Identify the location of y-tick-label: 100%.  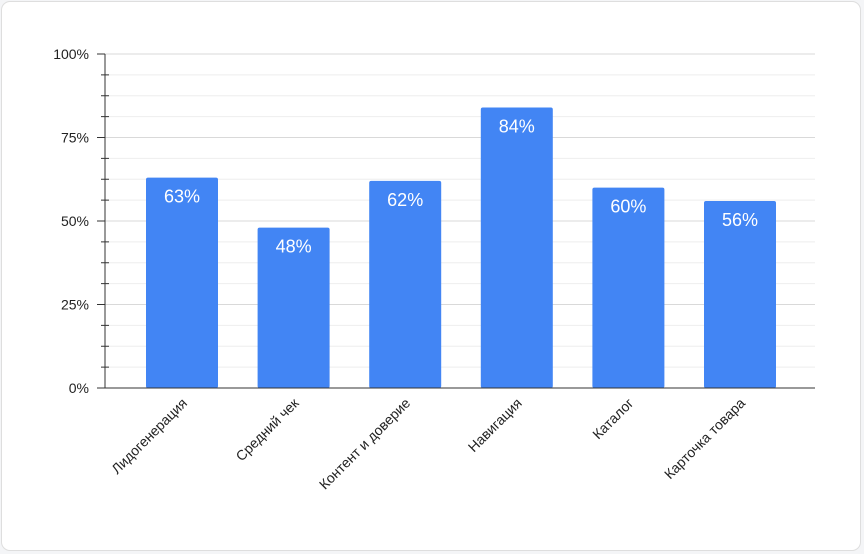
(71, 54).